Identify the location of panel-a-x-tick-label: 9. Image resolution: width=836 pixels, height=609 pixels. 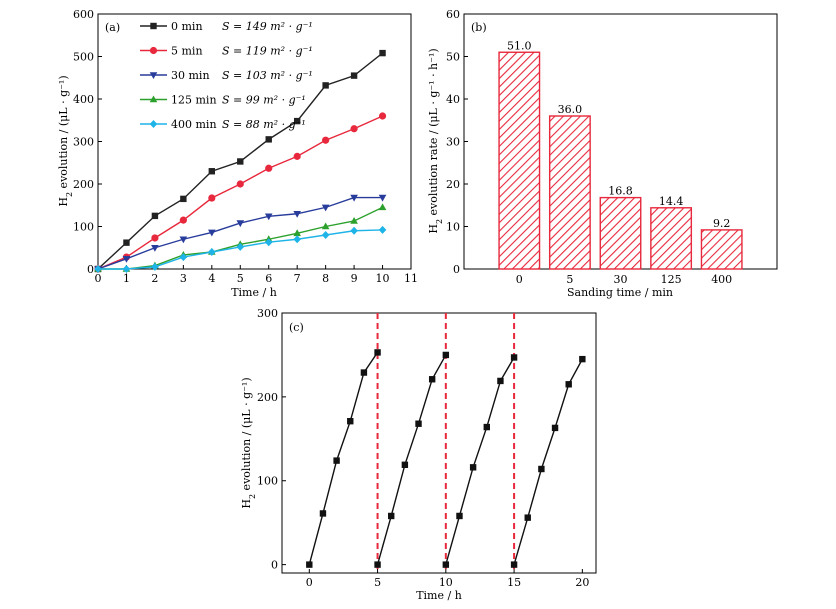
(354, 278).